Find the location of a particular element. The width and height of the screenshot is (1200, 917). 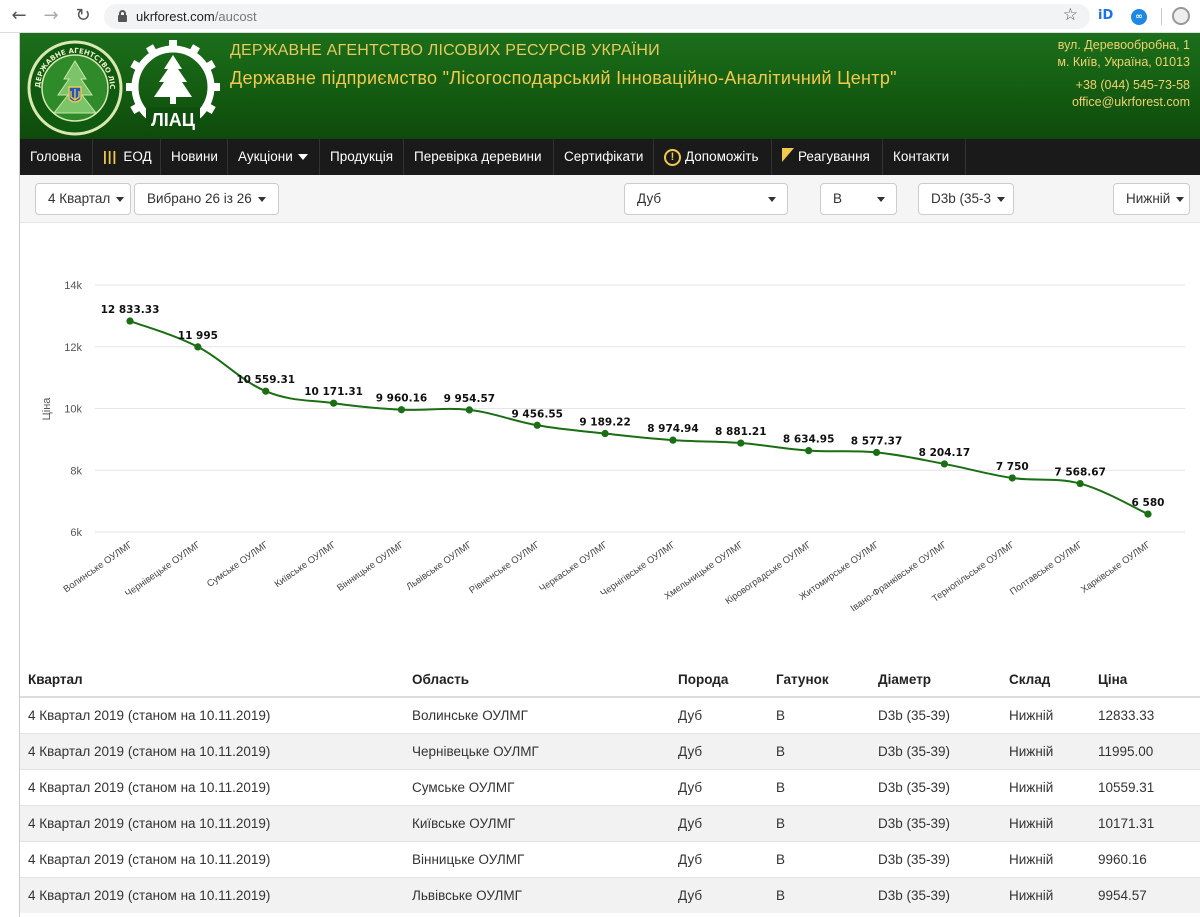

nav-auctions: Аукціони is located at coordinates (274, 157).